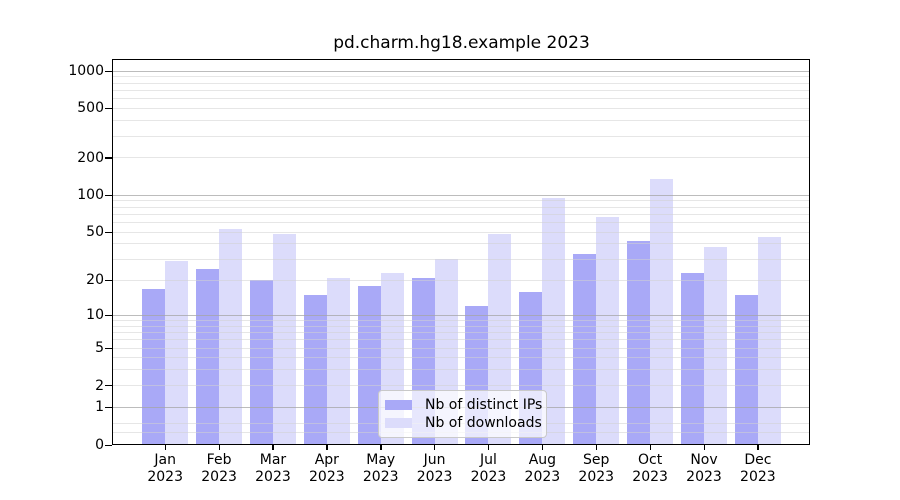  I want to click on bar-downloads-nov, so click(715, 345).